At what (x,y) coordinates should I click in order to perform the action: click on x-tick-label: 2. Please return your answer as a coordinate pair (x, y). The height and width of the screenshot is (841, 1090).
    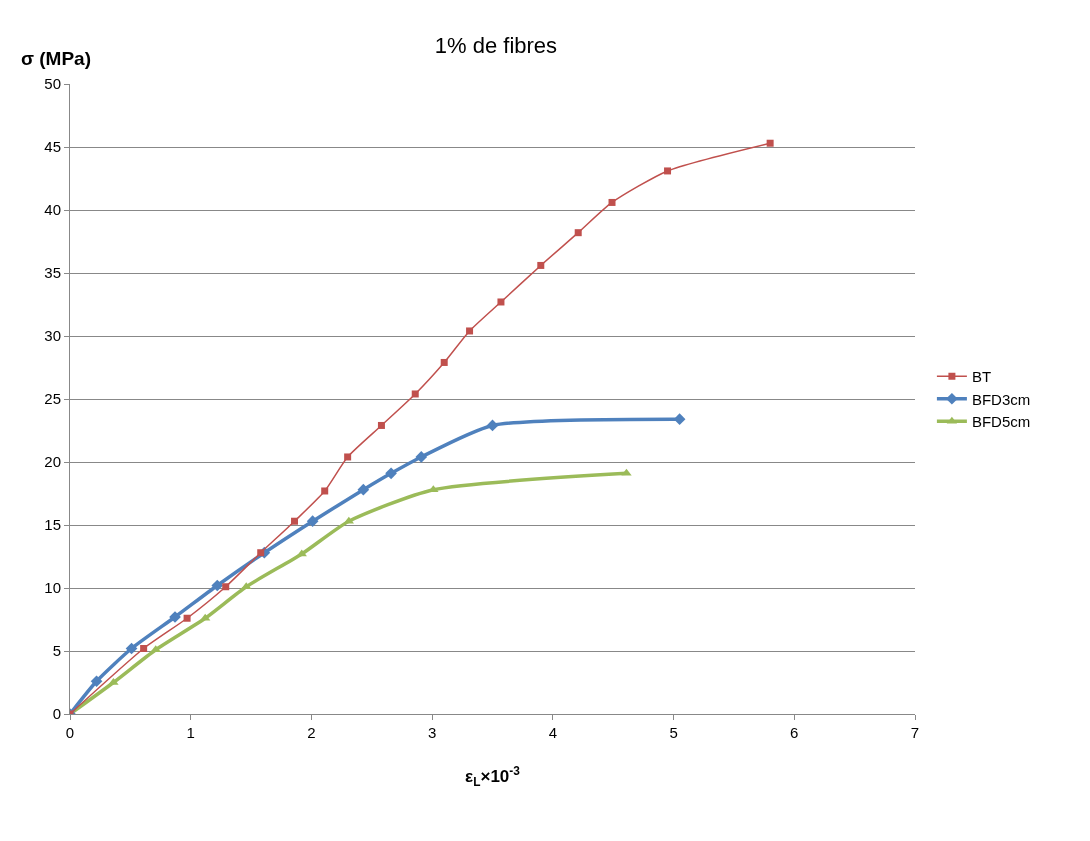
    Looking at the image, I should click on (311, 732).